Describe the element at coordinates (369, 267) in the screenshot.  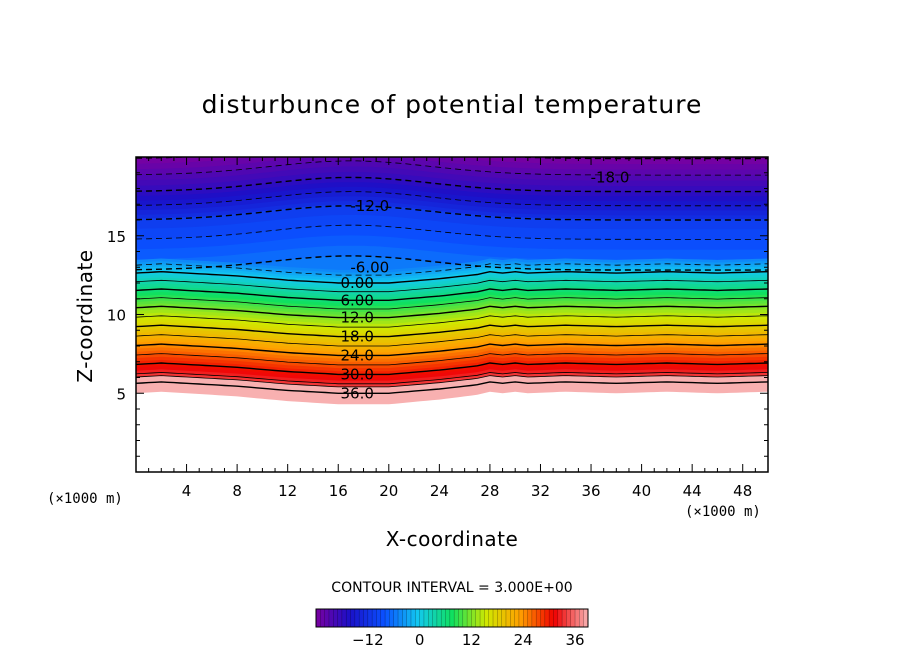
I see `contour-label: -6.00` at that location.